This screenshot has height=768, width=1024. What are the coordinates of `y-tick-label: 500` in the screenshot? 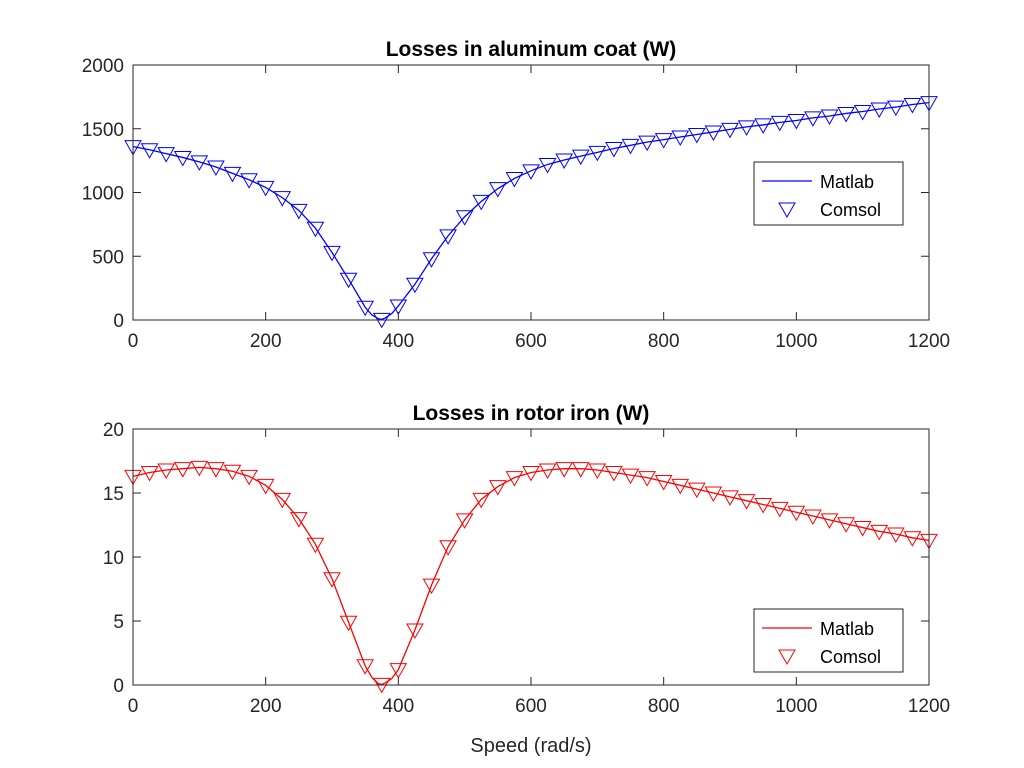 It's located at (108, 257).